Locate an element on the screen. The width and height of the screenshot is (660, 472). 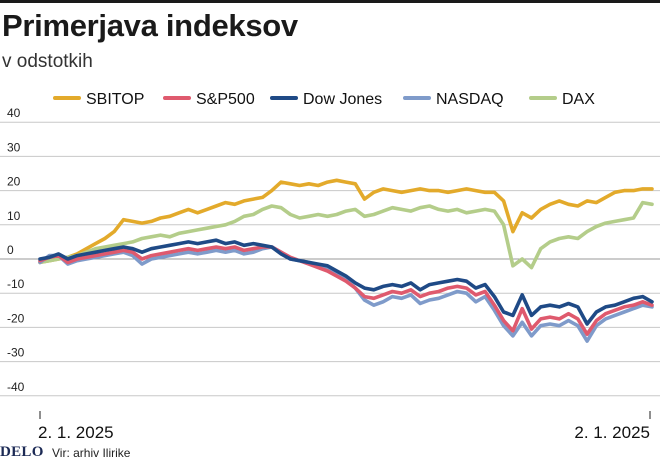
y-tick-label: -20 is located at coordinates (16, 318).